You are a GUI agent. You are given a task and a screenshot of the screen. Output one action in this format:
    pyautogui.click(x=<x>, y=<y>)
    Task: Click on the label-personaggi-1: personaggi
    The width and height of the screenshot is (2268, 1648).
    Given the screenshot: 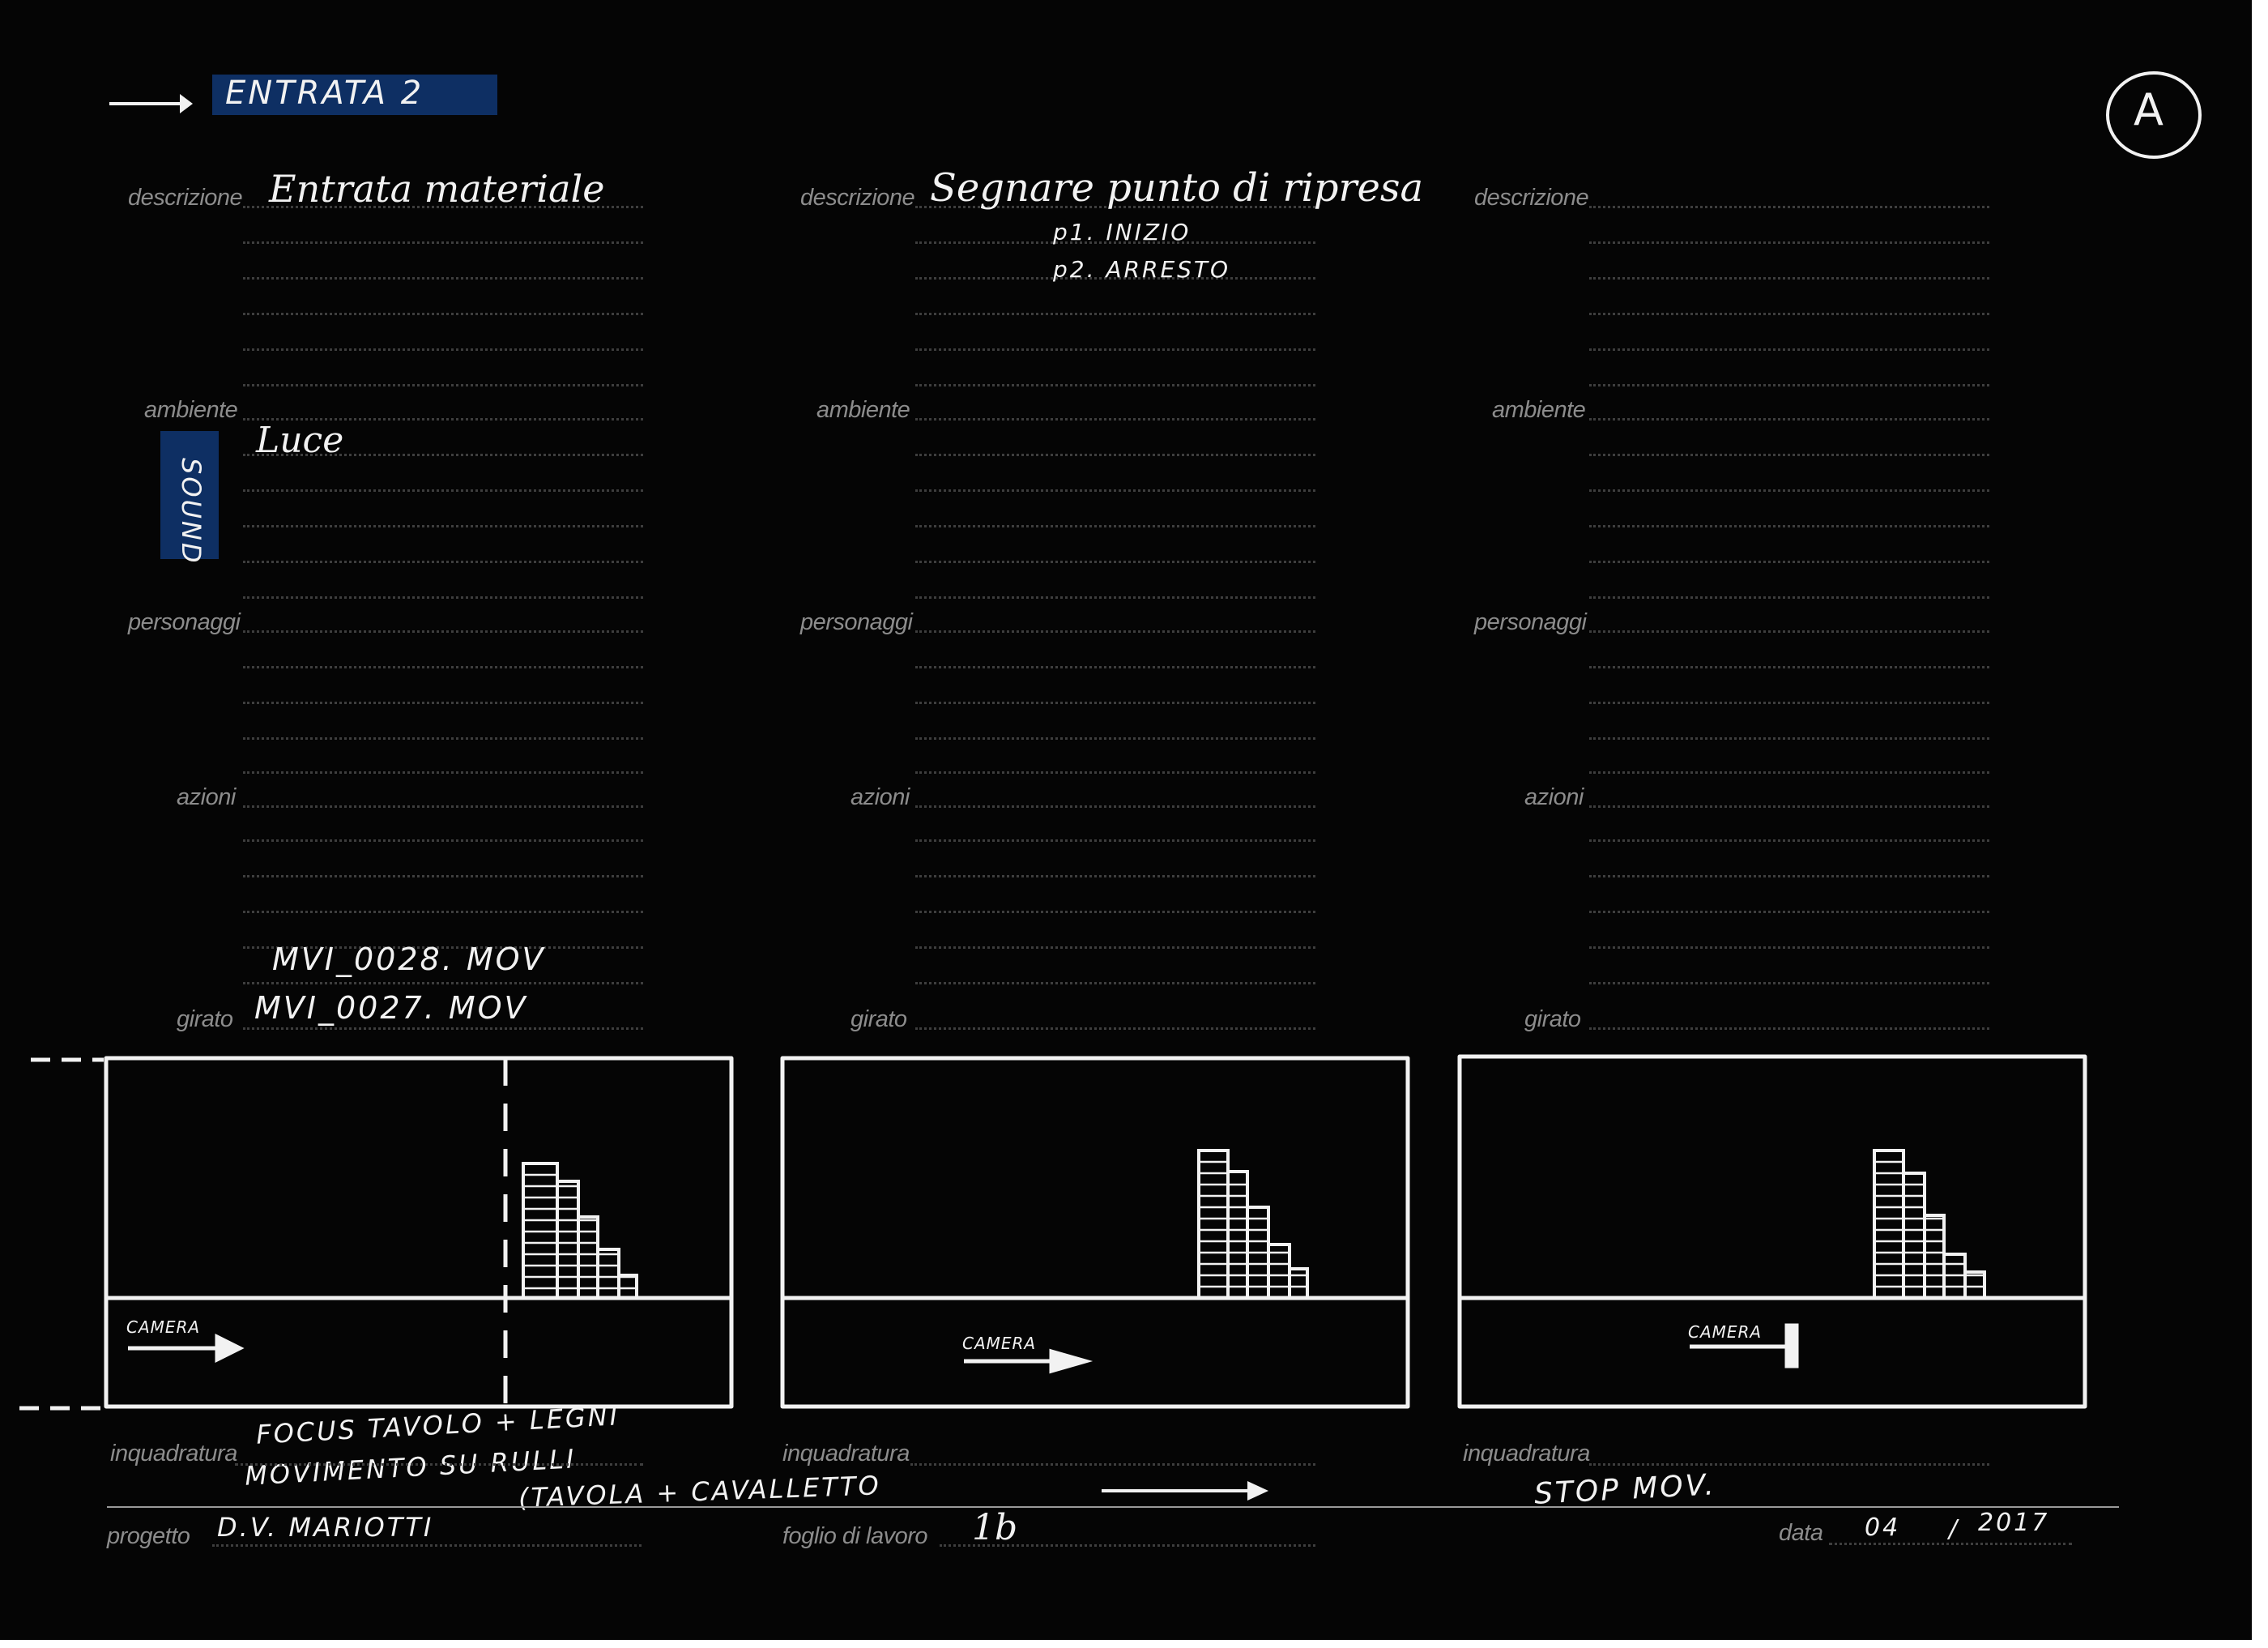 What is the action you would take?
    pyautogui.click(x=184, y=622)
    